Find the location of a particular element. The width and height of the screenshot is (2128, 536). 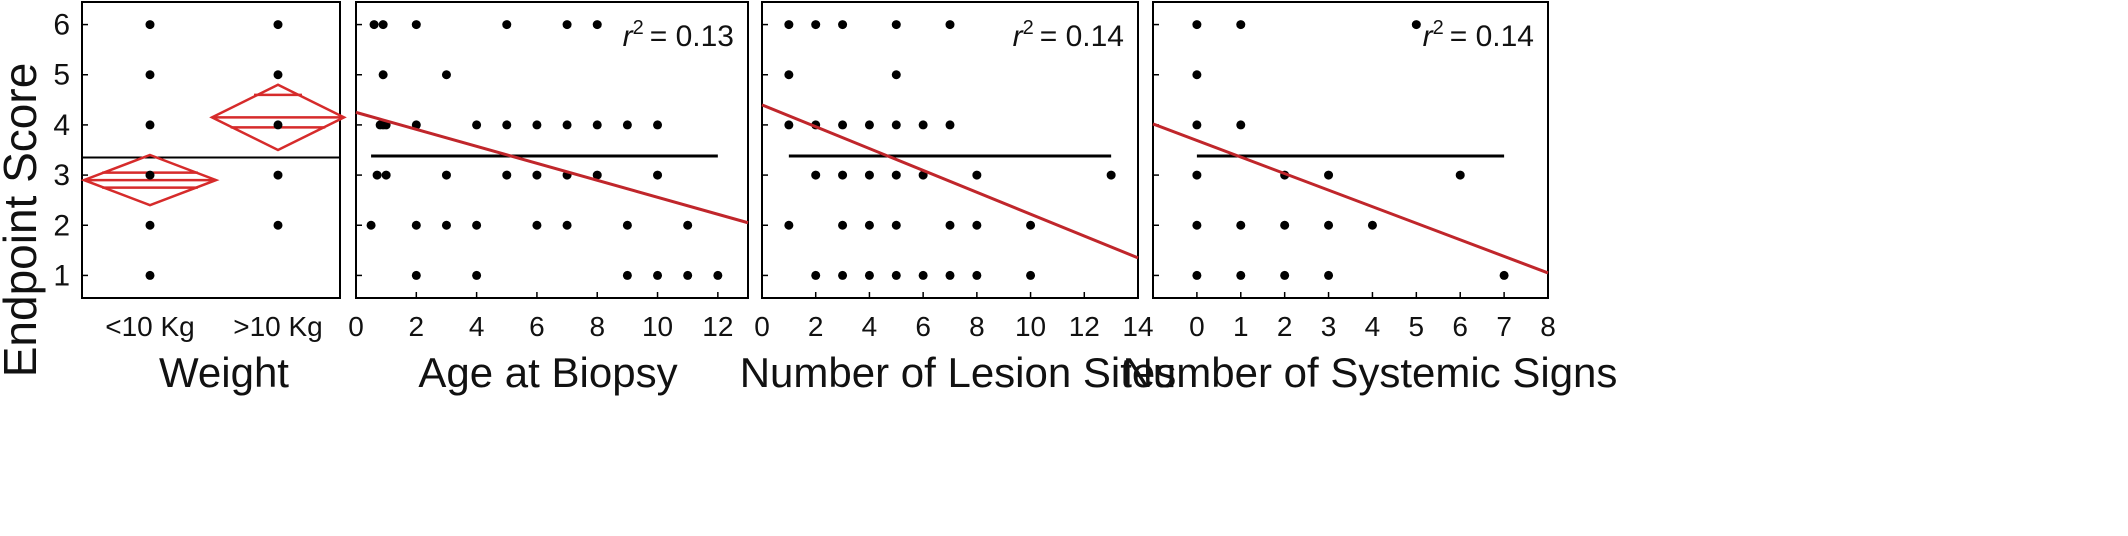

x-tick-label: 3 is located at coordinates (1329, 326).